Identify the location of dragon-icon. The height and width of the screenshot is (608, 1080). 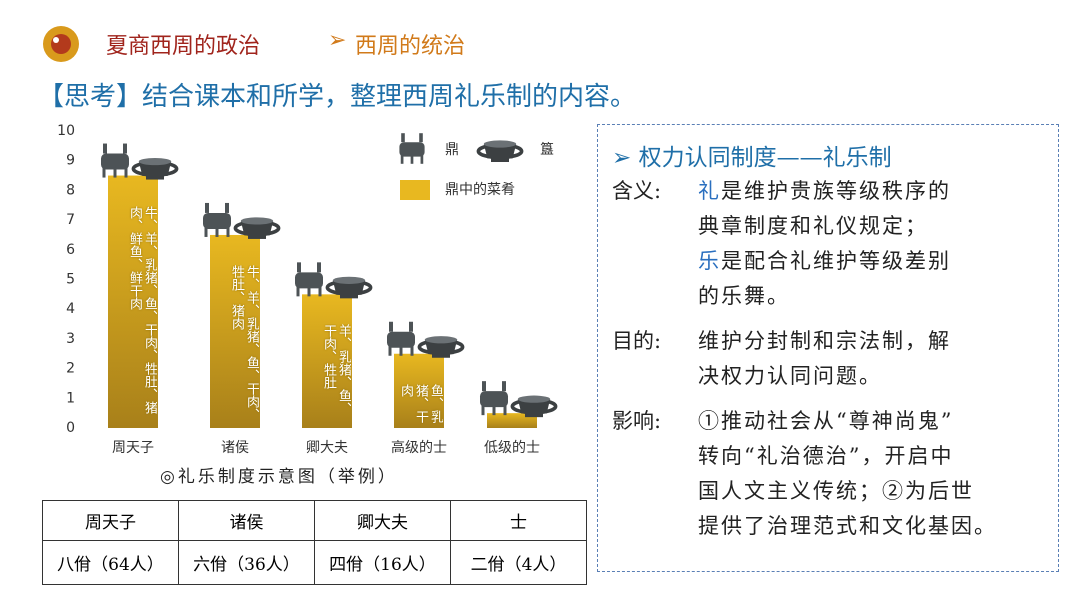
(61, 44).